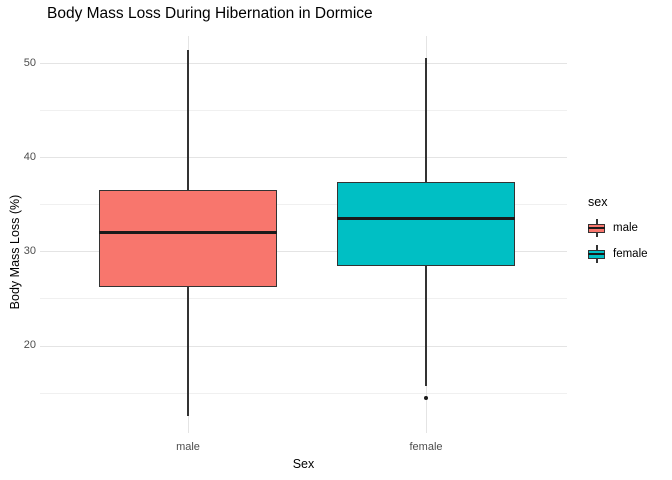 Image resolution: width=672 pixels, height=480 pixels. What do you see at coordinates (188, 352) in the screenshot?
I see `whisker-lower-male` at bounding box center [188, 352].